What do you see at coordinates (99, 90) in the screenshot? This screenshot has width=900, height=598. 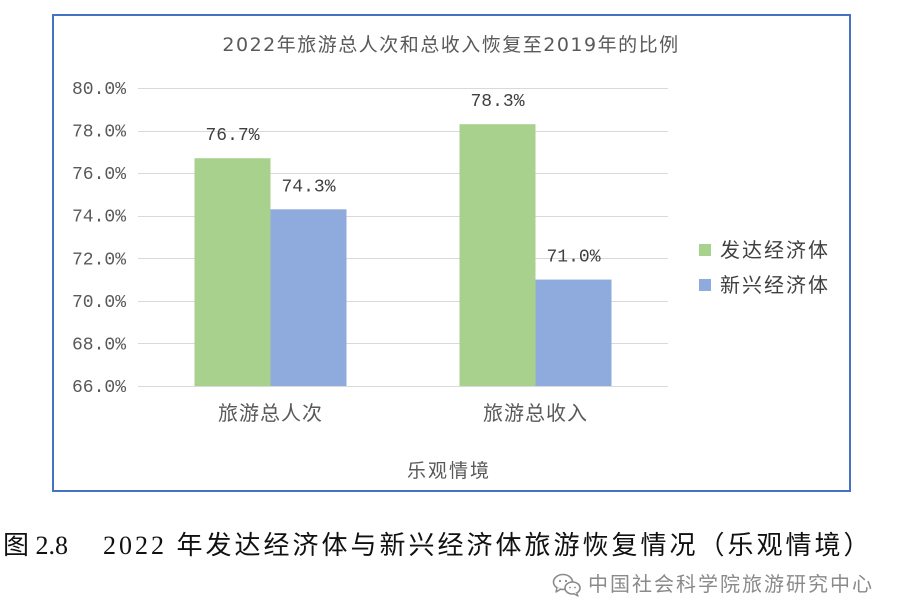 I see `y-tick-label: 80.0%` at bounding box center [99, 90].